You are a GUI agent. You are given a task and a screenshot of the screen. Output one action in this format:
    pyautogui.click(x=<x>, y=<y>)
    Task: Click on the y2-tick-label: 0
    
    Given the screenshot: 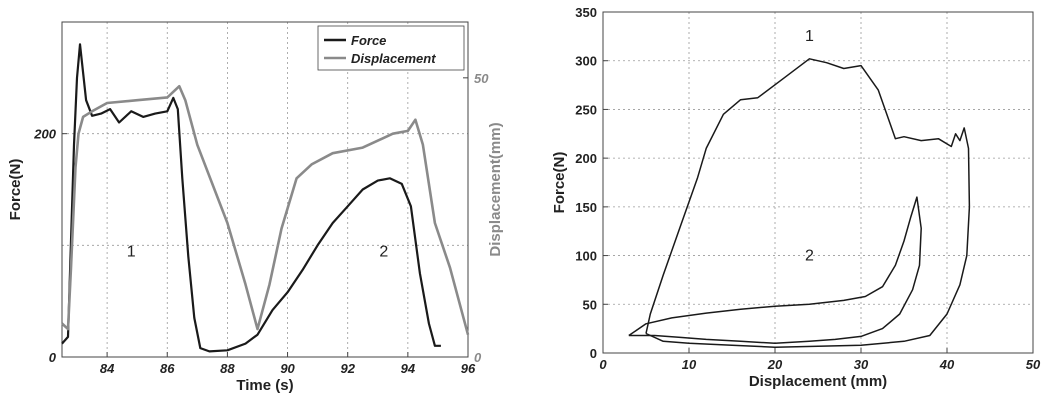 What is the action you would take?
    pyautogui.click(x=478, y=357)
    